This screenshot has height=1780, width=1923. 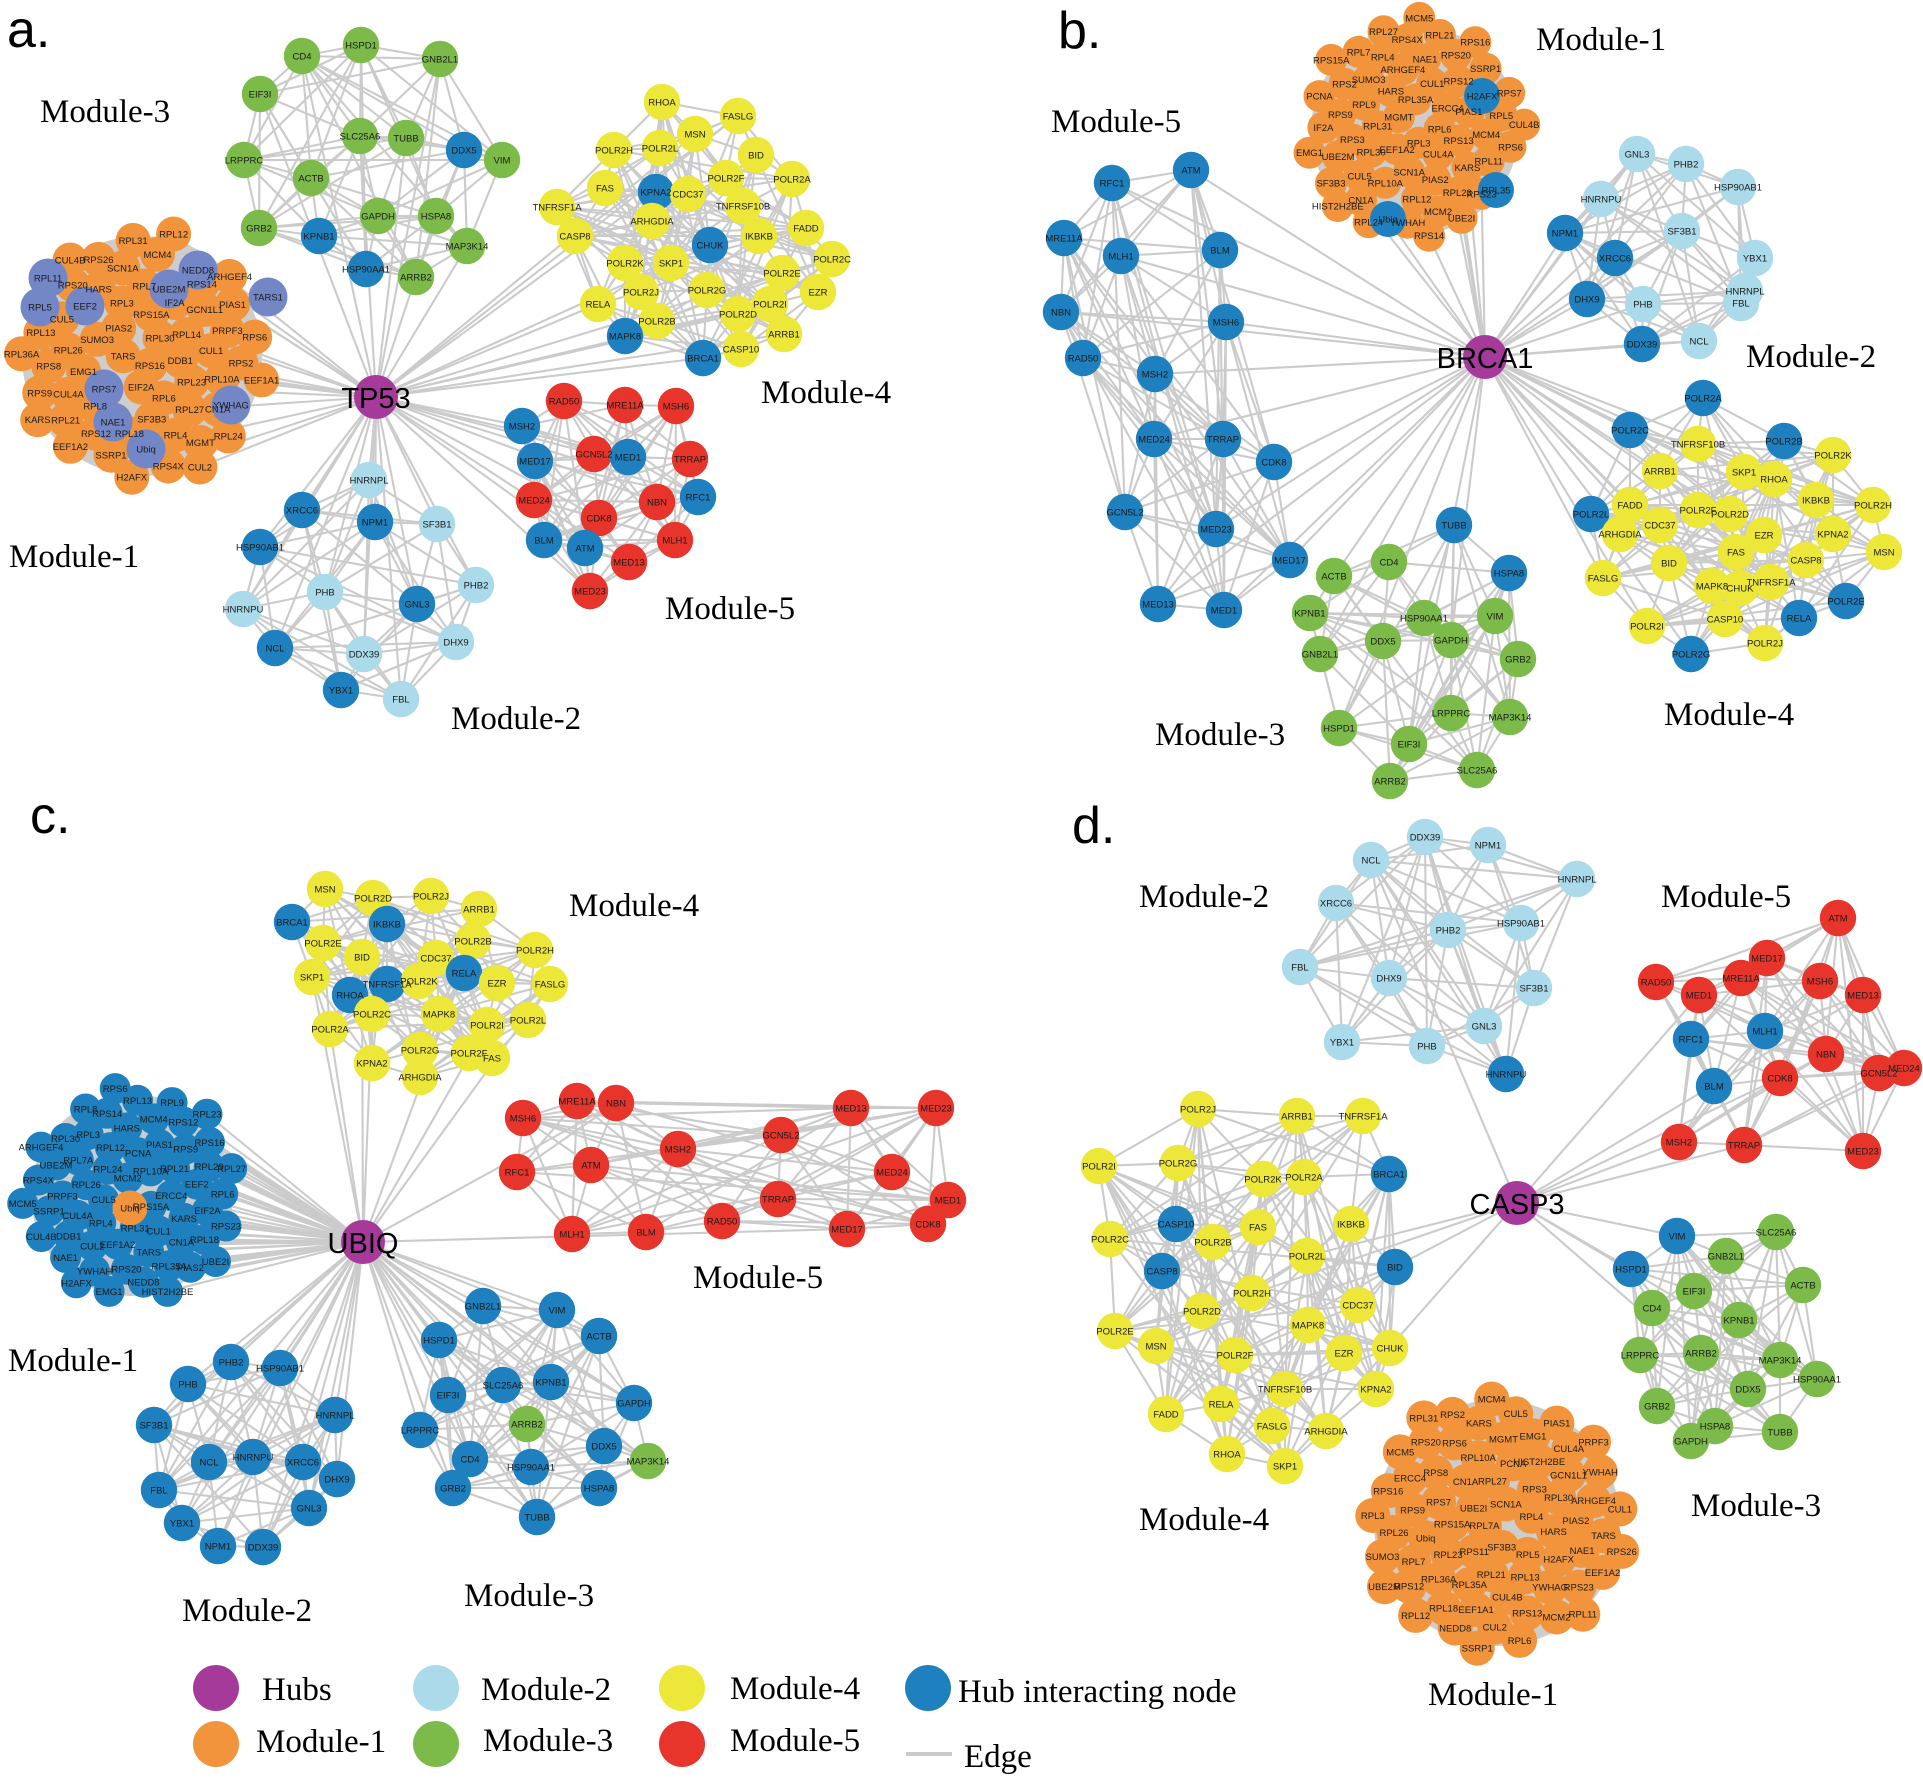 What do you see at coordinates (62, 319) in the screenshot?
I see `svg-text: CUL5` at bounding box center [62, 319].